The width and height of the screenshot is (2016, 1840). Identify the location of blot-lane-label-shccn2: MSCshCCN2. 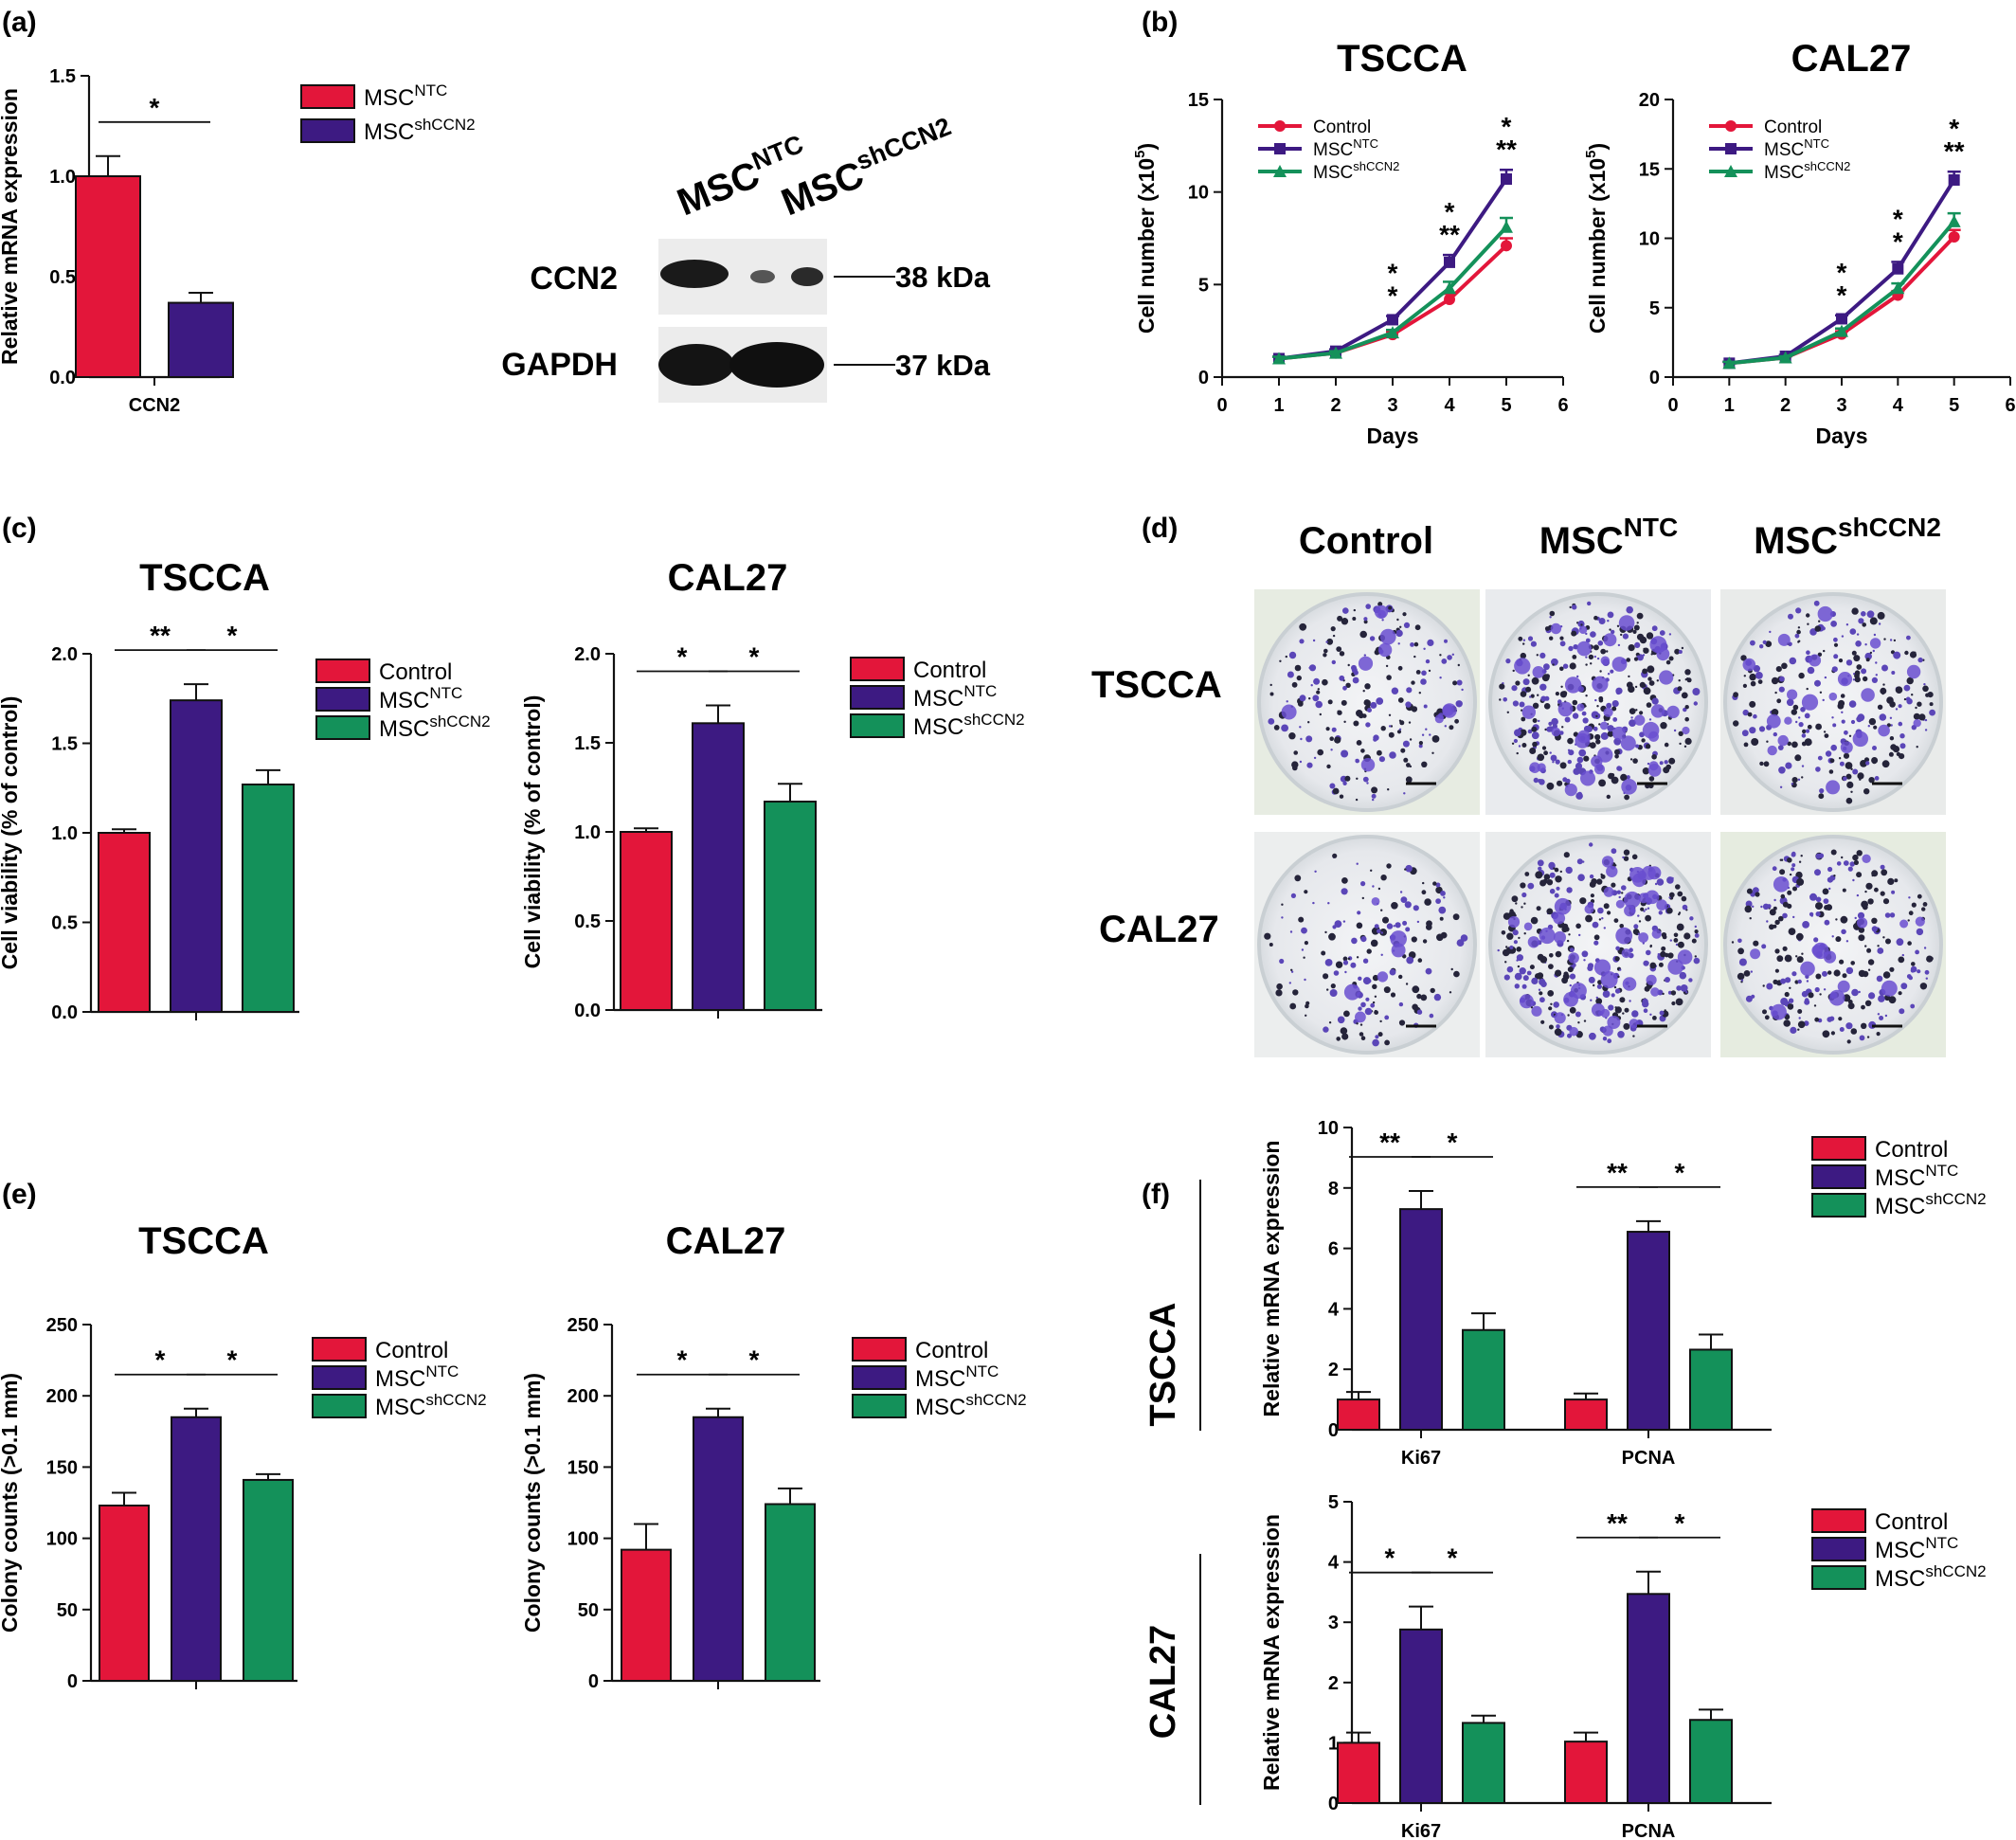
(868, 168).